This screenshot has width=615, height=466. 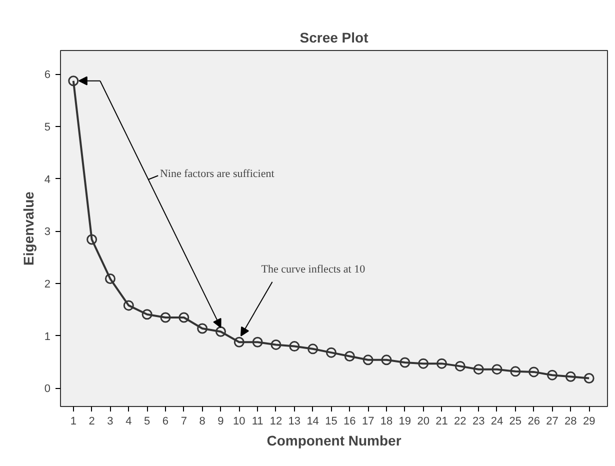 What do you see at coordinates (47, 336) in the screenshot?
I see `y-tick-label: 1` at bounding box center [47, 336].